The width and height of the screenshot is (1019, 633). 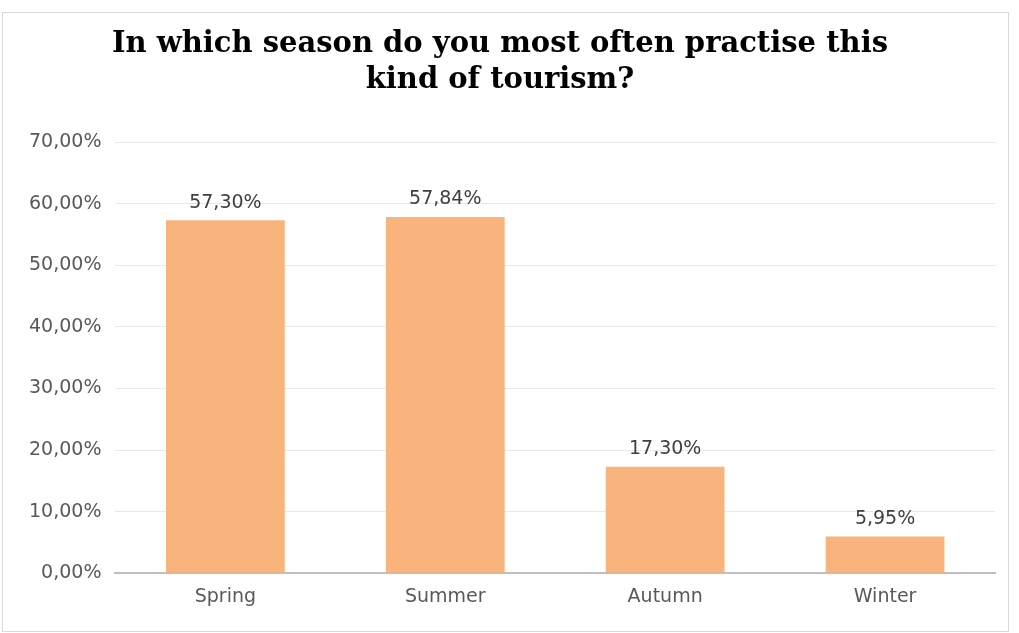 What do you see at coordinates (500, 60) in the screenshot?
I see `chart-title: In which season do you most often practise this kind of tourism?` at bounding box center [500, 60].